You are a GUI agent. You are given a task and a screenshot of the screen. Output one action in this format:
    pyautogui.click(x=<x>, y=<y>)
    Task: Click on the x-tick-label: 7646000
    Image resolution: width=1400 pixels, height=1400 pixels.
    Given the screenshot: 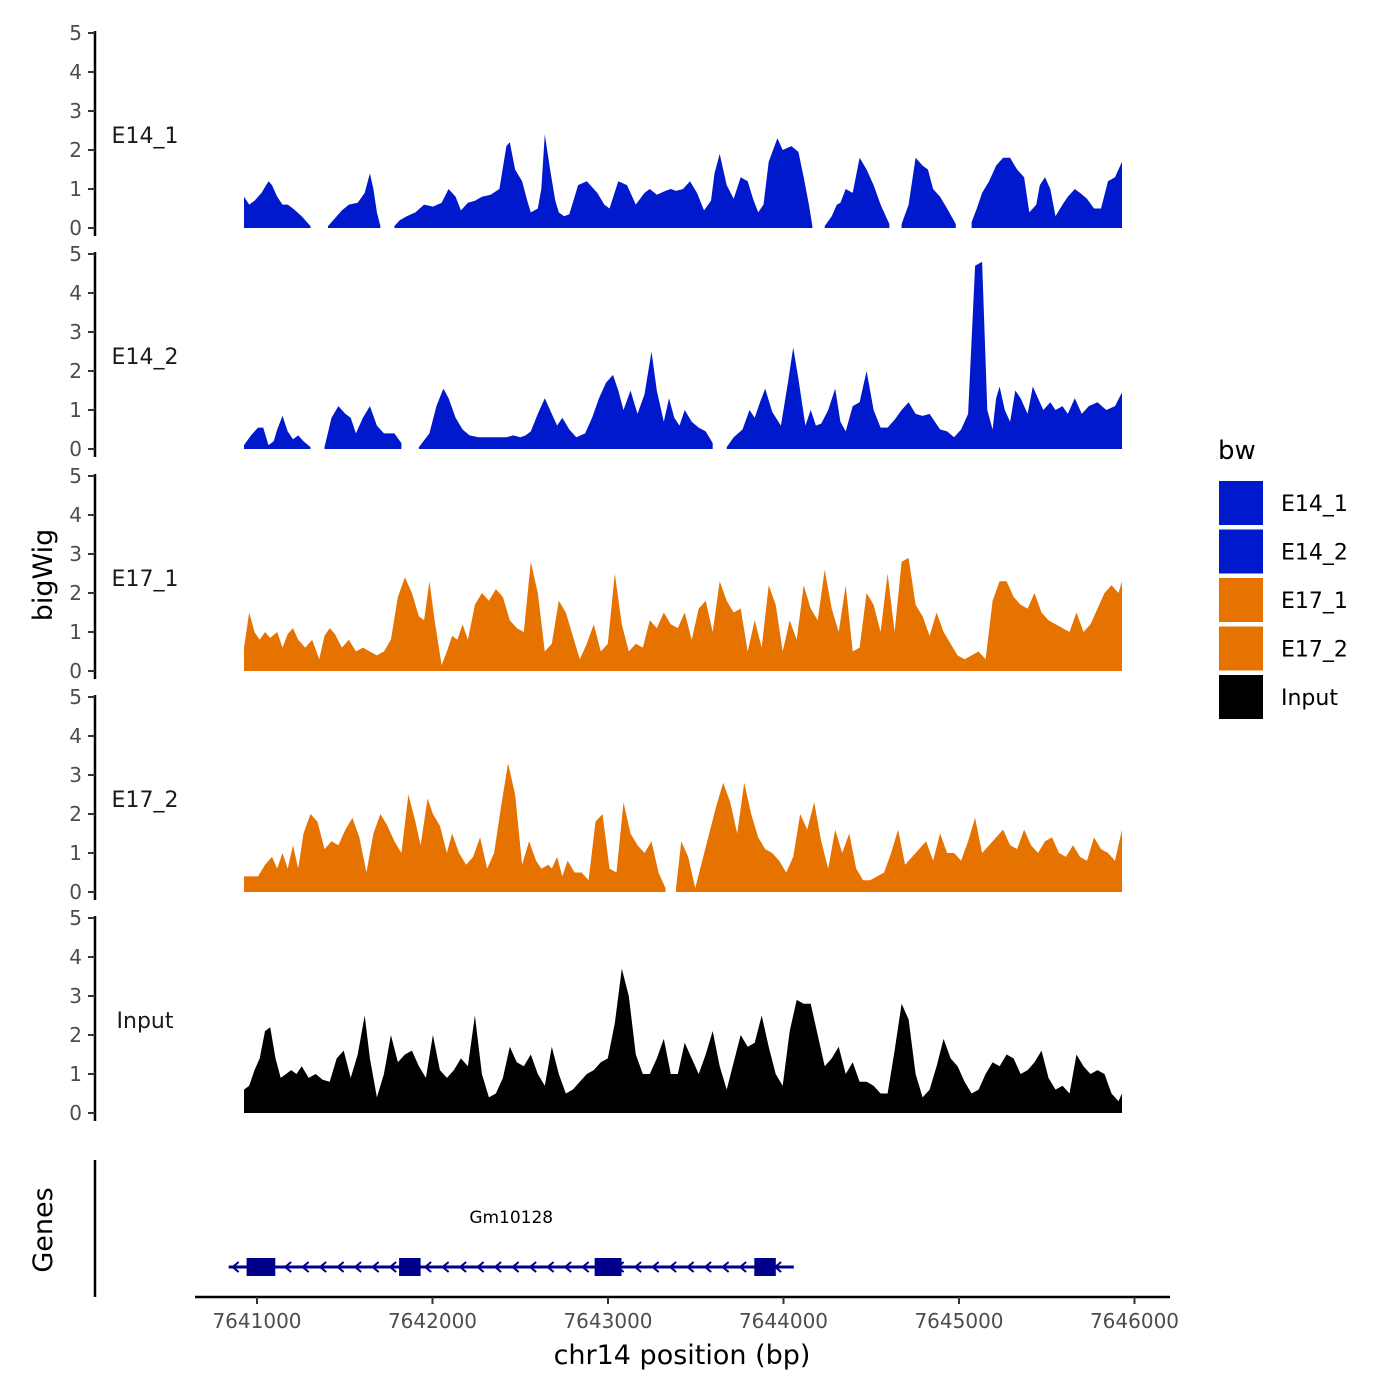 What is the action you would take?
    pyautogui.click(x=1134, y=1321)
    